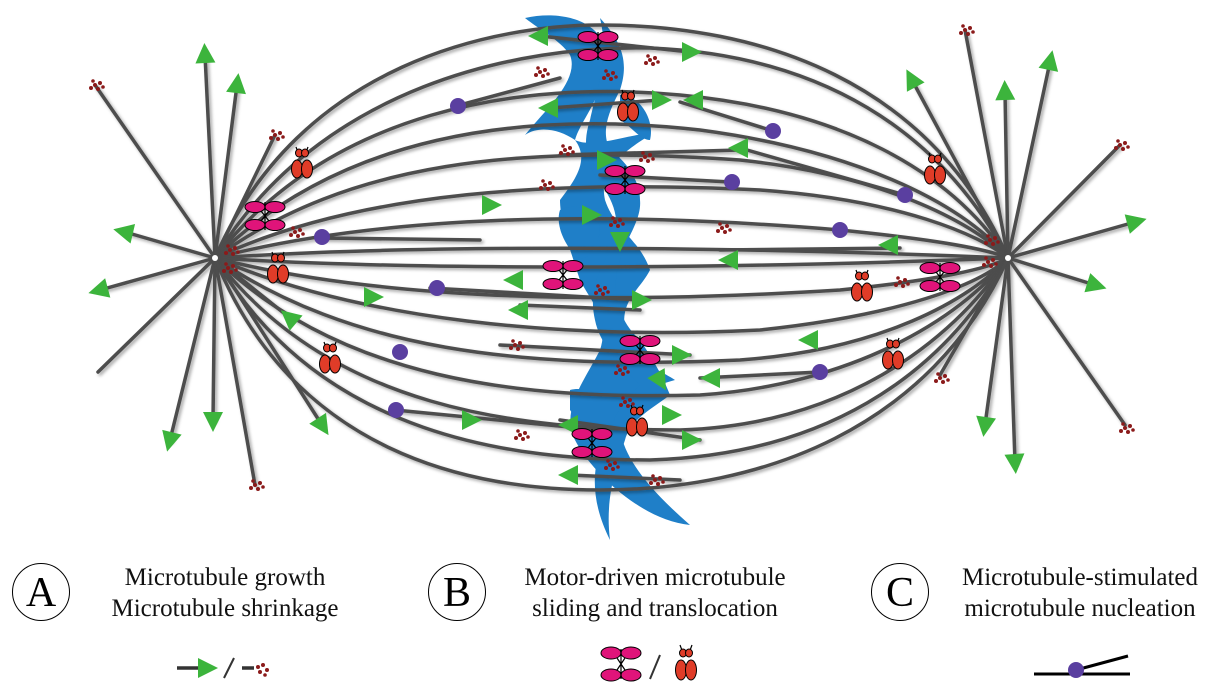 The width and height of the screenshot is (1227, 691). What do you see at coordinates (648, 663) in the screenshot?
I see `kinesin-dynein-motor-icon` at bounding box center [648, 663].